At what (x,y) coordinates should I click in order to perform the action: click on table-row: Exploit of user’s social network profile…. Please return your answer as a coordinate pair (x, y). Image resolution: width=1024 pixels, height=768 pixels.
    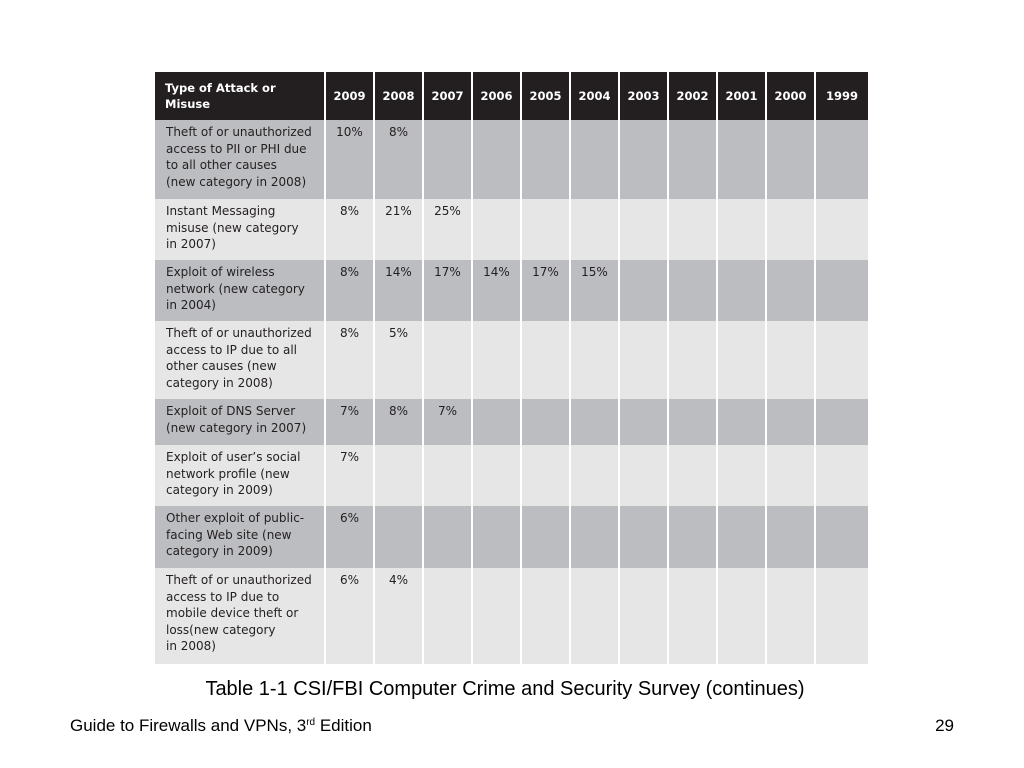
    Looking at the image, I should click on (511, 475).